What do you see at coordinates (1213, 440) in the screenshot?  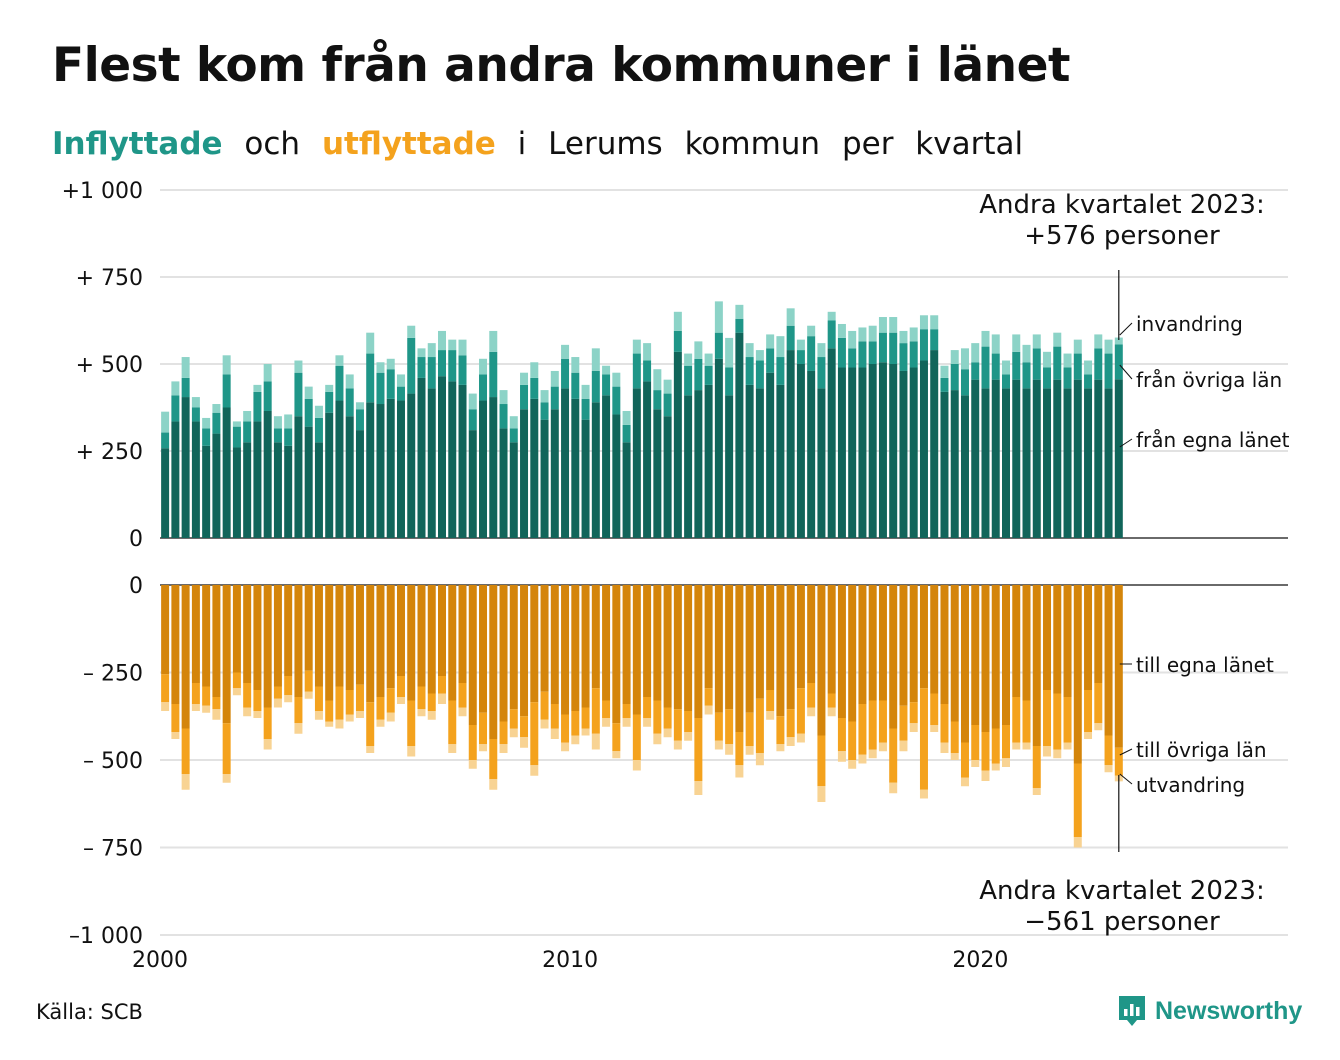 I see `series-label-in: från egna länet` at bounding box center [1213, 440].